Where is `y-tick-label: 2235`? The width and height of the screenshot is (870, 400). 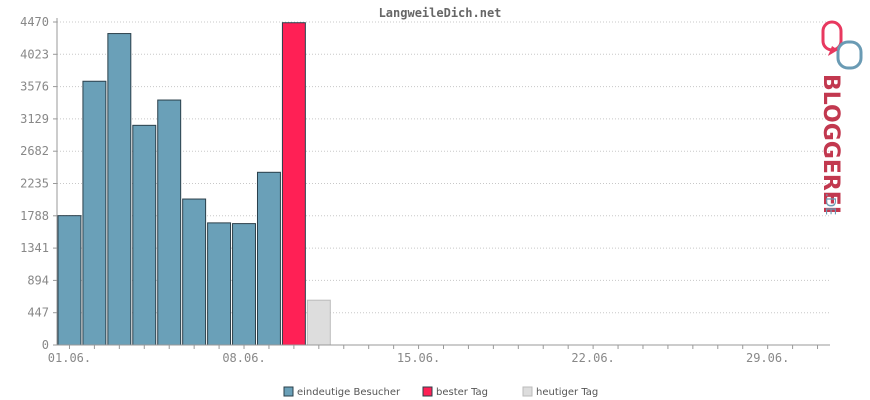 y-tick-label: 2235 is located at coordinates (34, 184).